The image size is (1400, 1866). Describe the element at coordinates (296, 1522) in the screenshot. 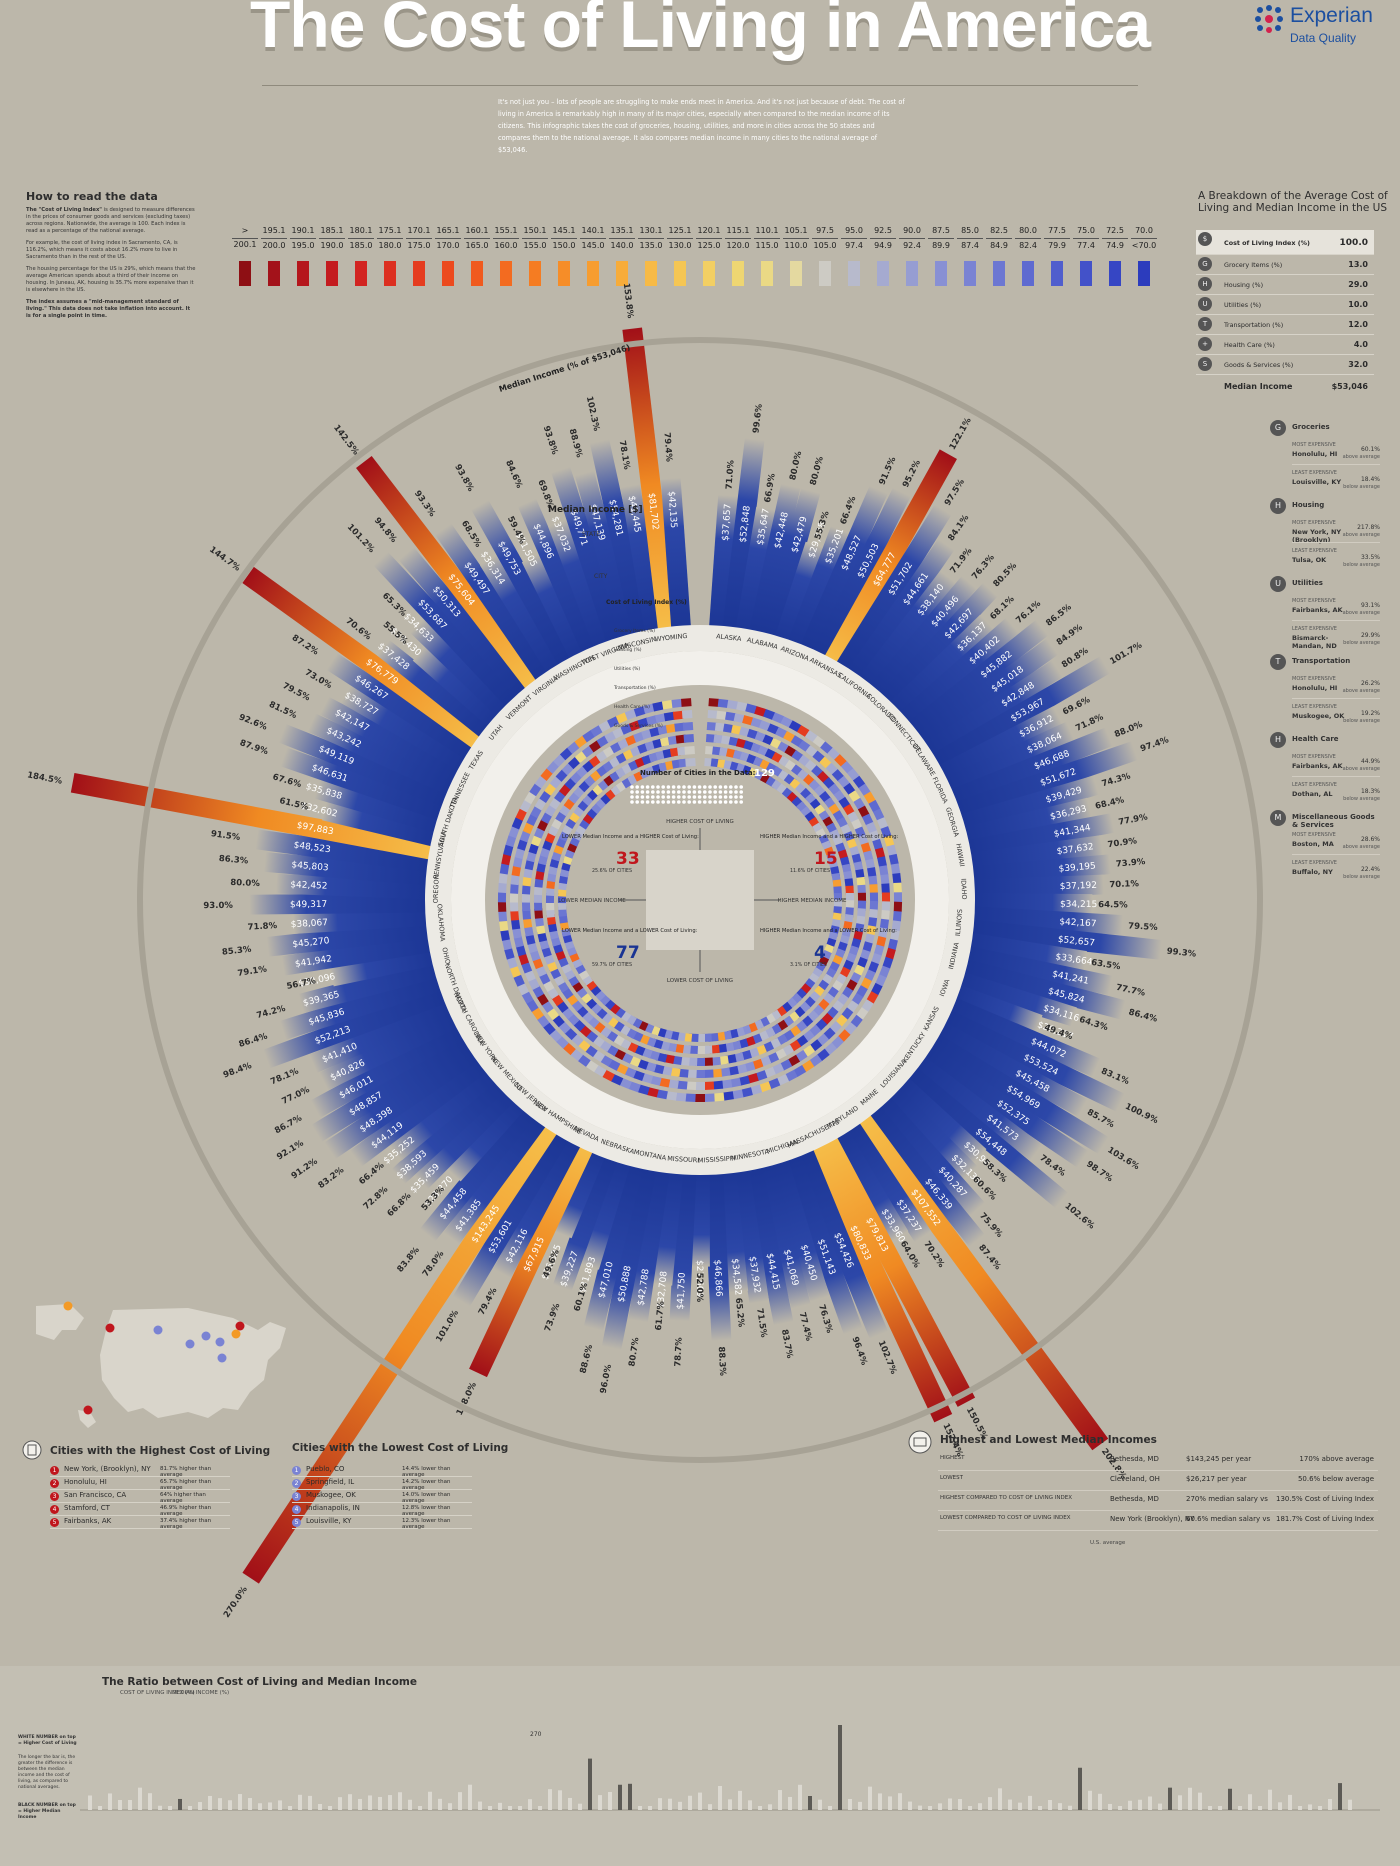

I see `city-rank: 5` at that location.